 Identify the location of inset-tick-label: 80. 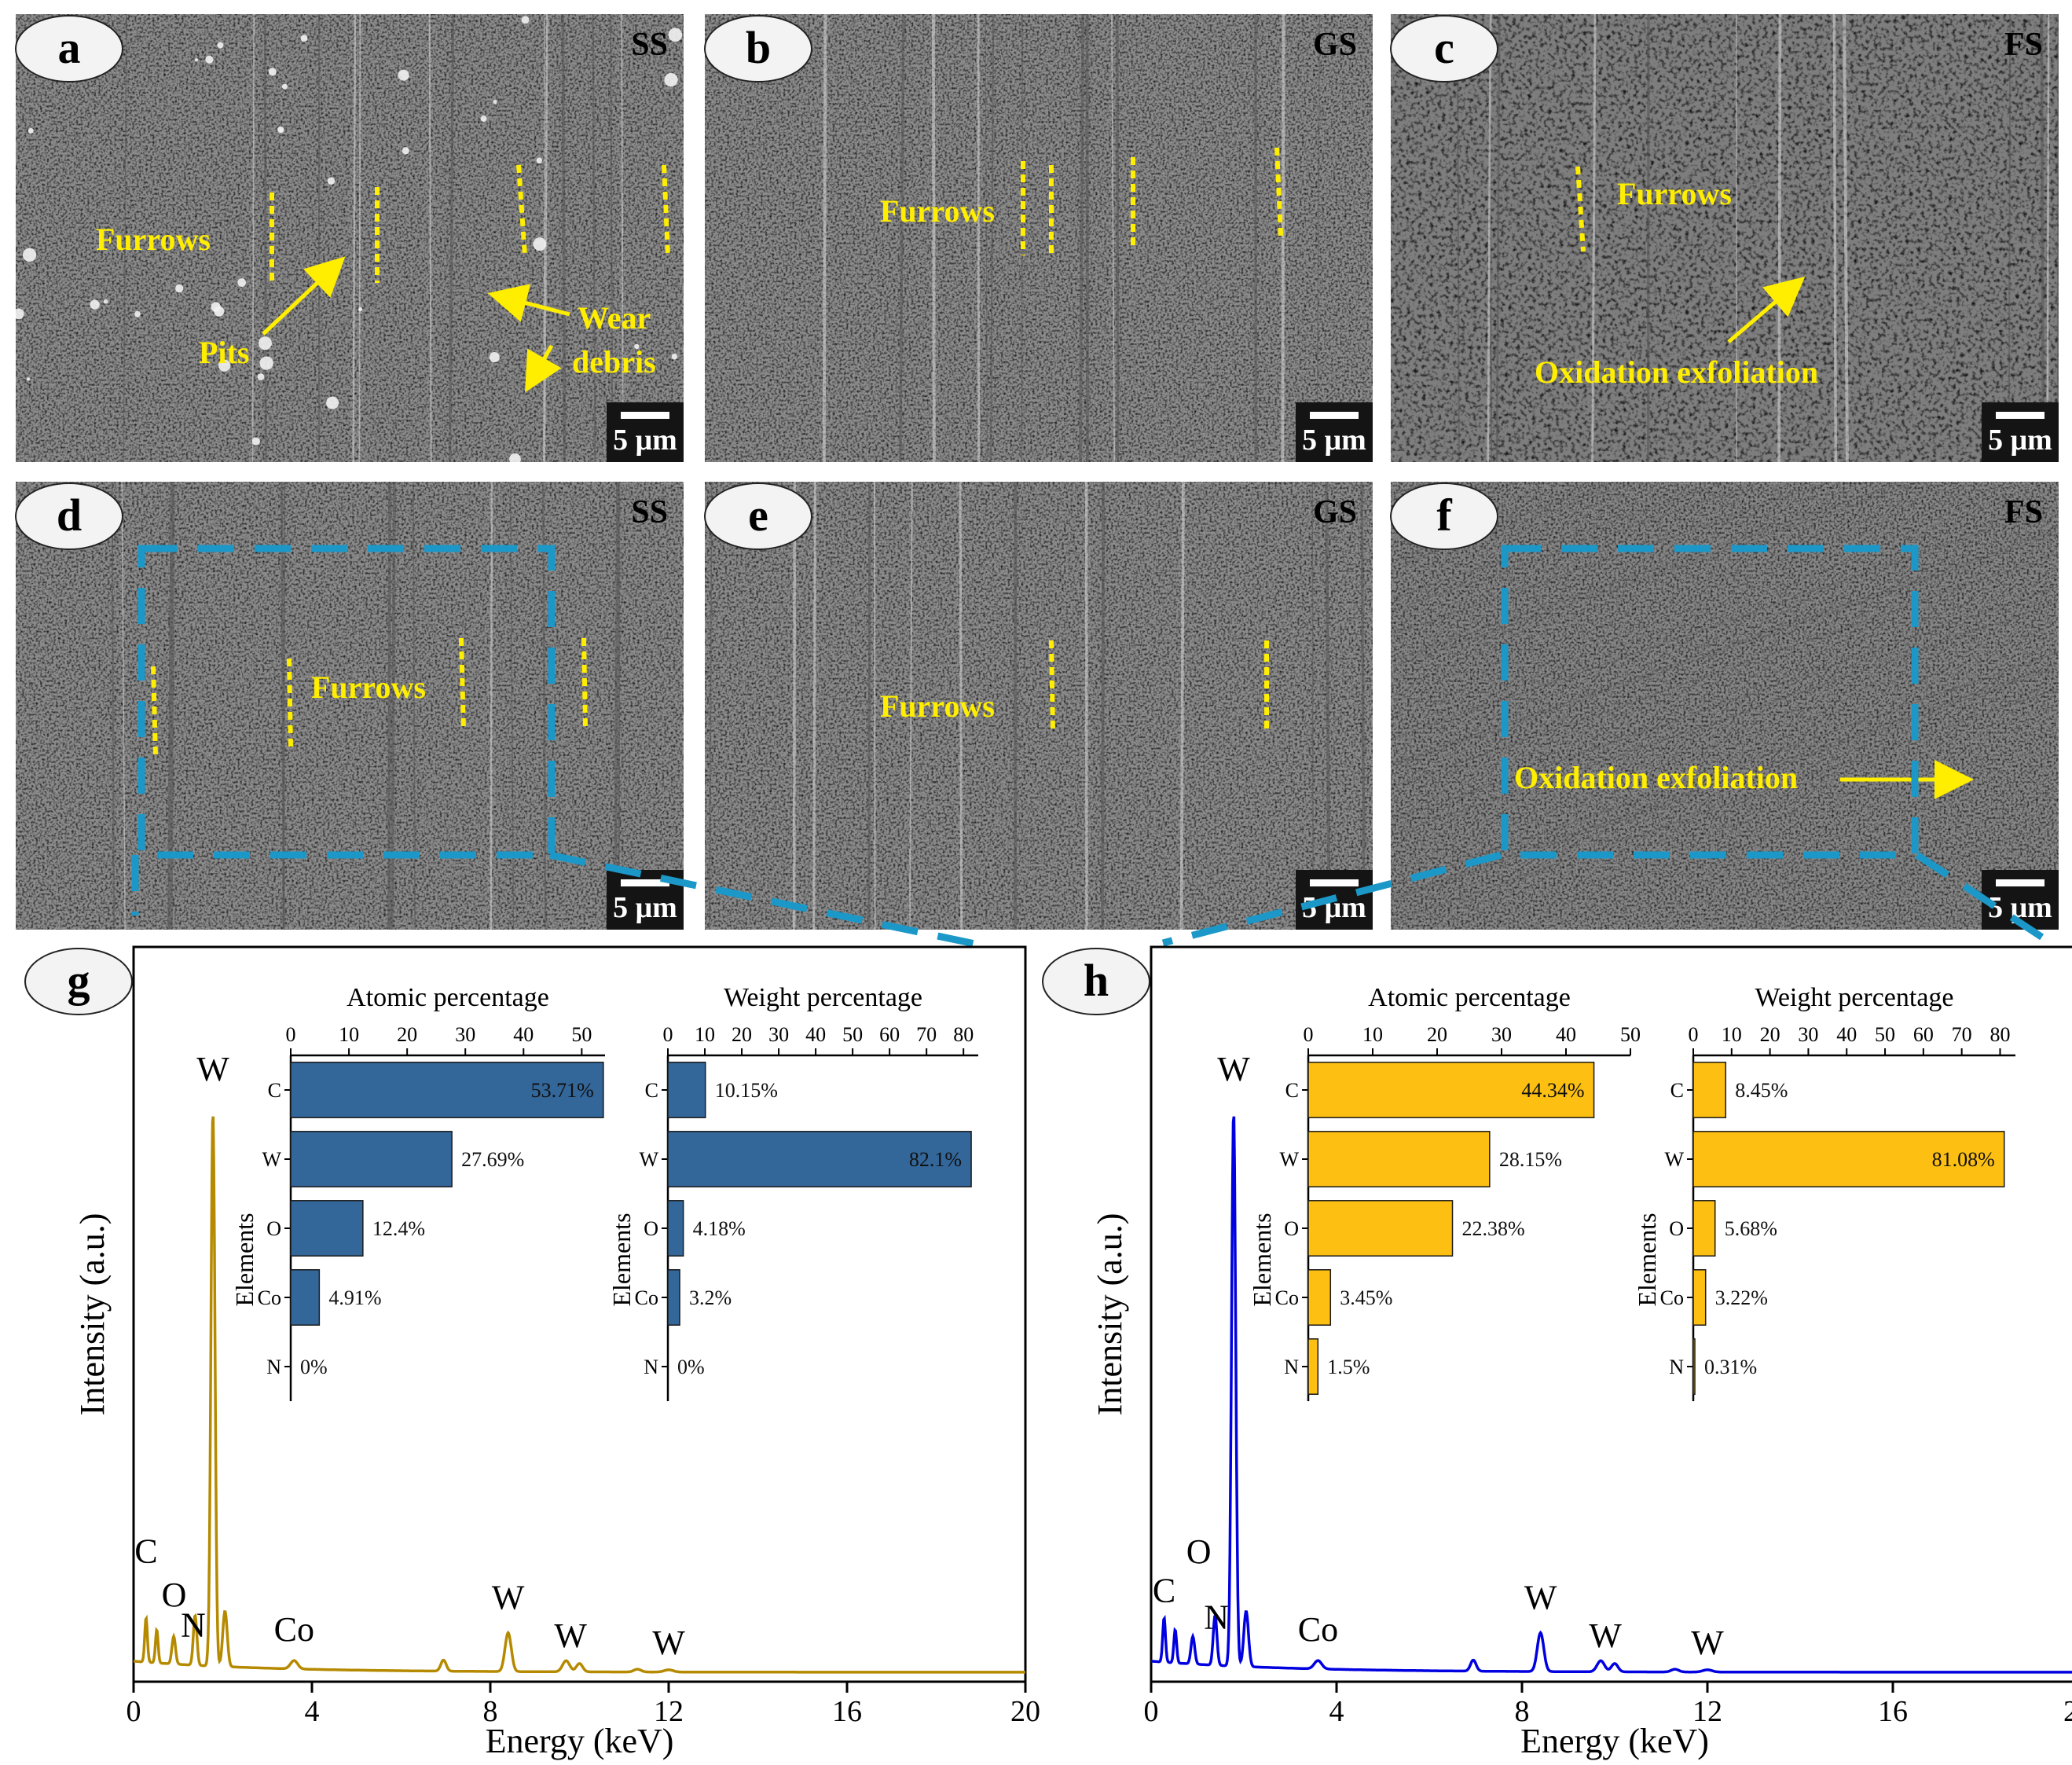
(963, 1034).